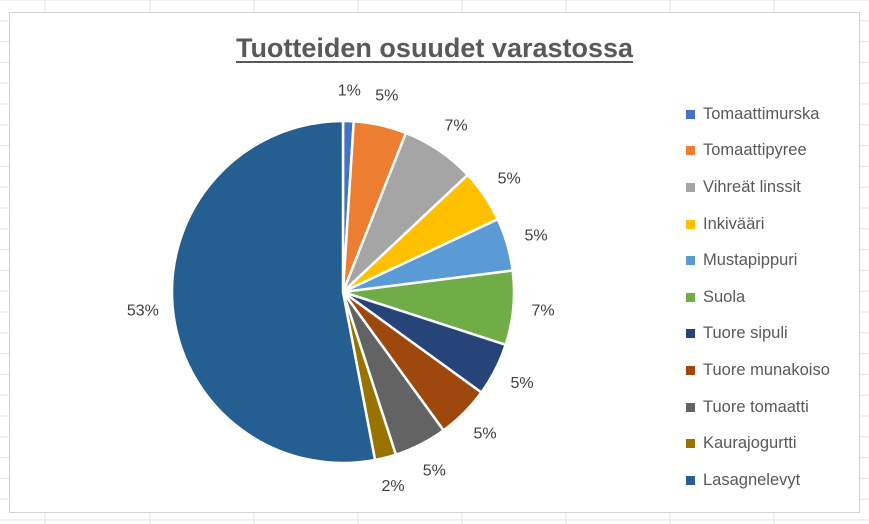  What do you see at coordinates (522, 383) in the screenshot?
I see `data-label-6: 5%` at bounding box center [522, 383].